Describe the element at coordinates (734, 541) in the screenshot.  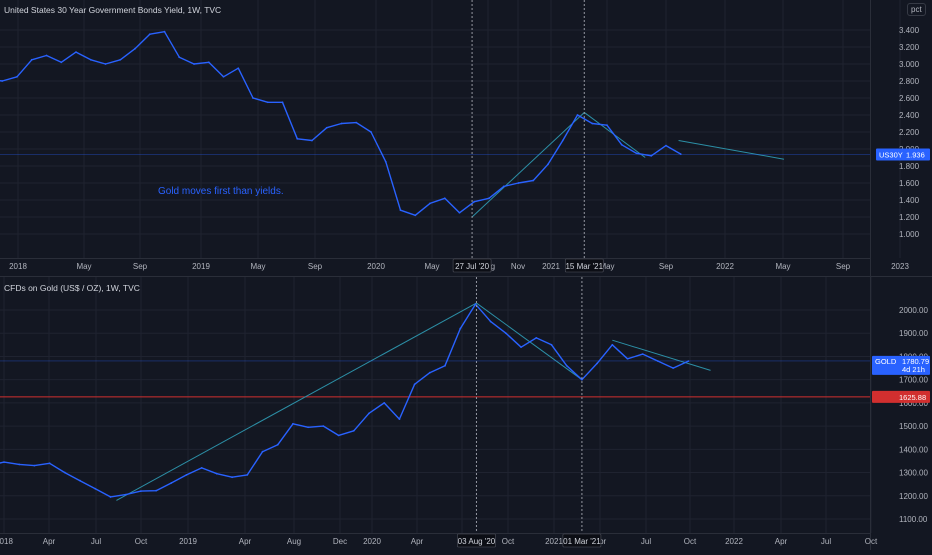
I see `x-tick-label: 2022` at that location.